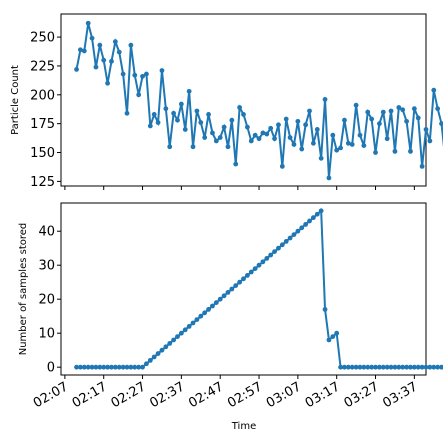 The width and height of the screenshot is (443, 443). What do you see at coordinates (46, 232) in the screenshot?
I see `bottom-y-tick-label: 40` at bounding box center [46, 232].